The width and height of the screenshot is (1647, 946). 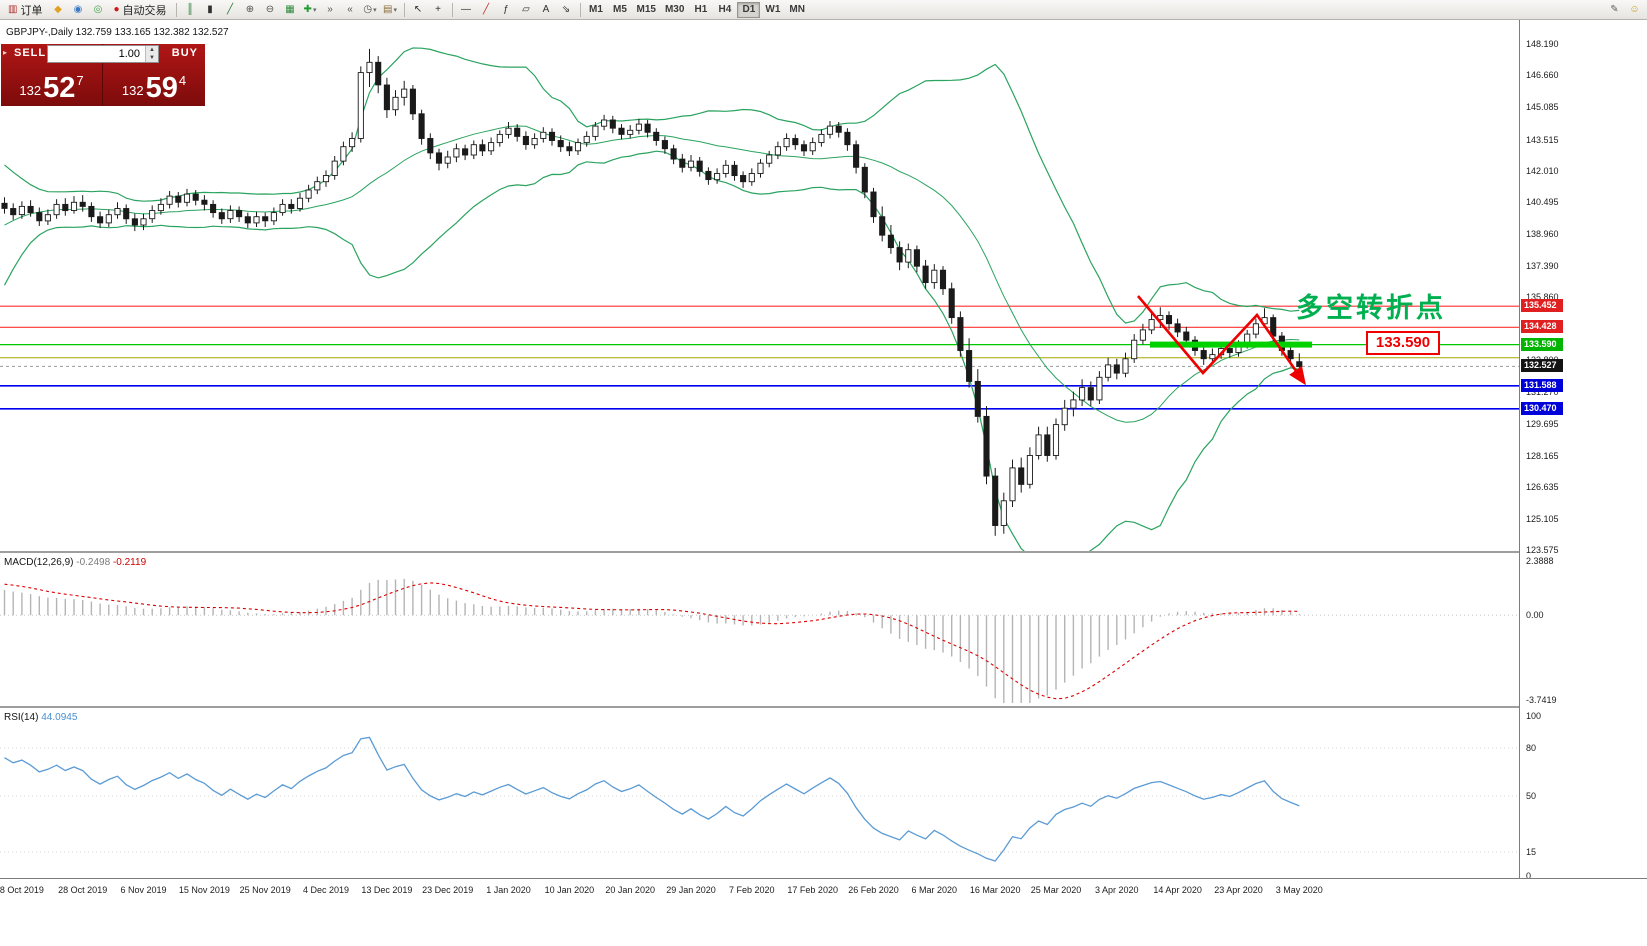 What do you see at coordinates (152, 58) in the screenshot?
I see `volume-decrease-button: ▼` at bounding box center [152, 58].